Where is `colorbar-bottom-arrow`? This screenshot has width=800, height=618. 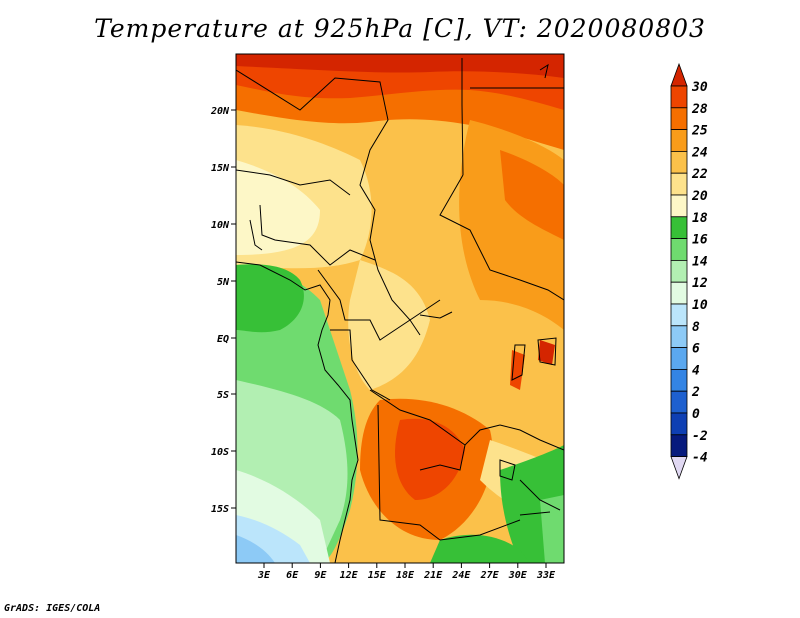
colorbar-bottom-arrow is located at coordinates (679, 468).